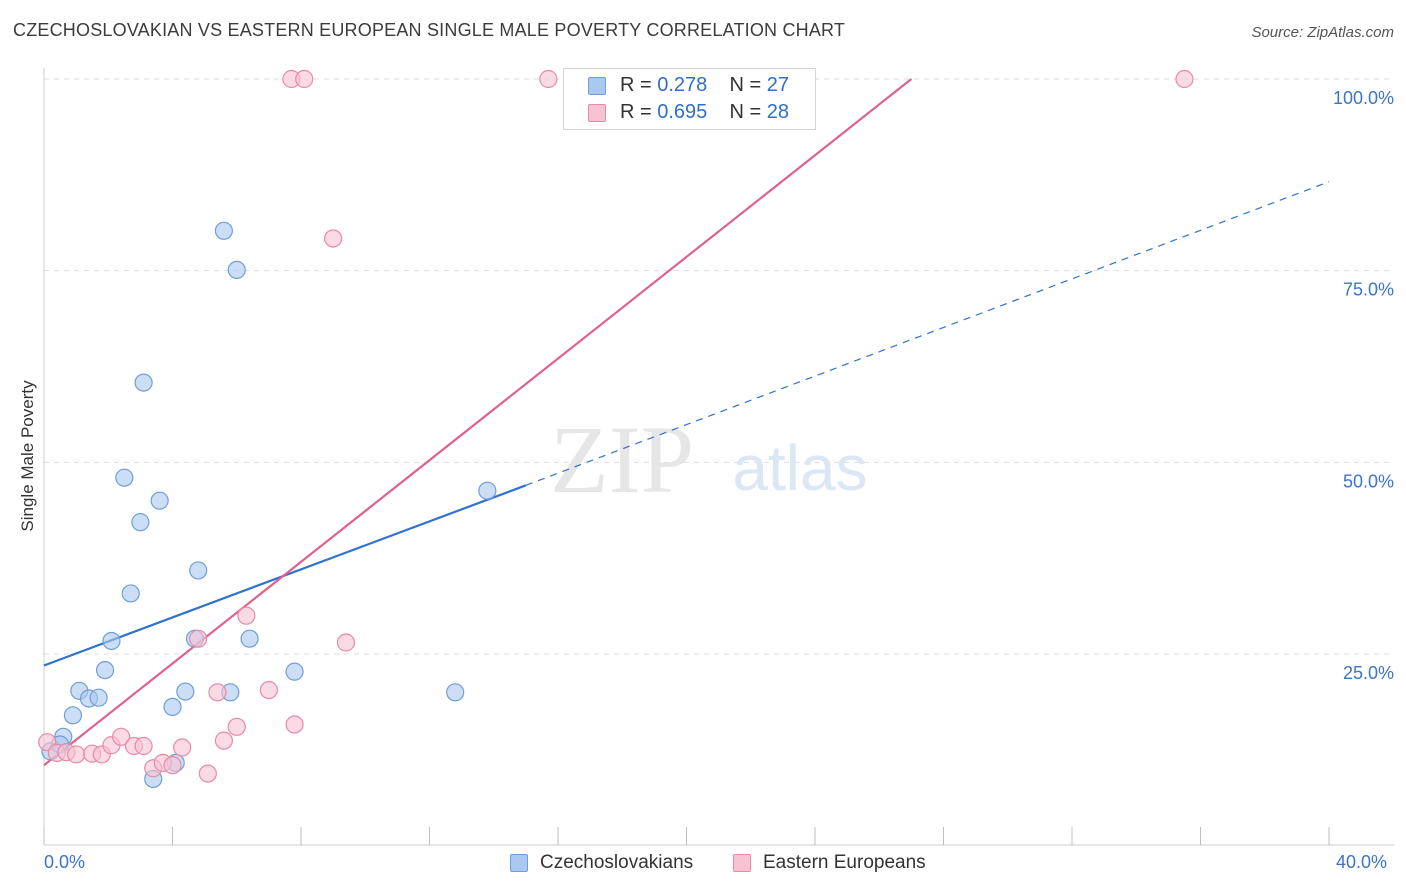 This screenshot has height=892, width=1406. Describe the element at coordinates (1368, 481) in the screenshot. I see `y-tick-label: 50.0%` at that location.